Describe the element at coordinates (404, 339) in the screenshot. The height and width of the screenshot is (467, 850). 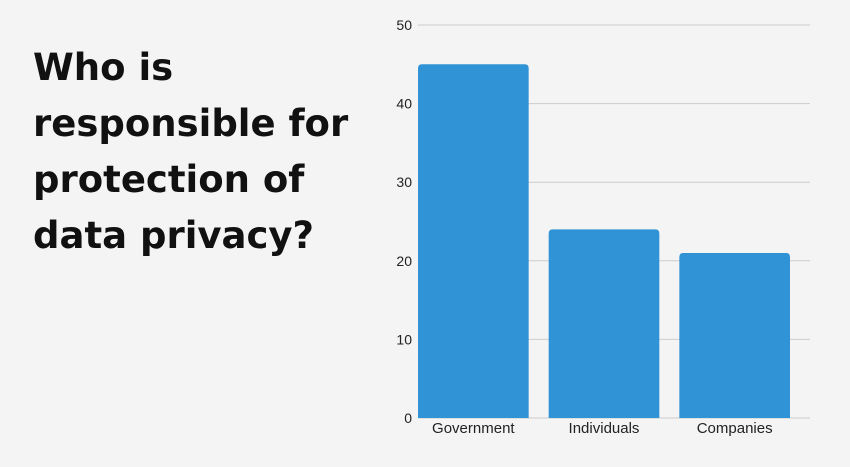
I see `y-tick-label: 10` at that location.